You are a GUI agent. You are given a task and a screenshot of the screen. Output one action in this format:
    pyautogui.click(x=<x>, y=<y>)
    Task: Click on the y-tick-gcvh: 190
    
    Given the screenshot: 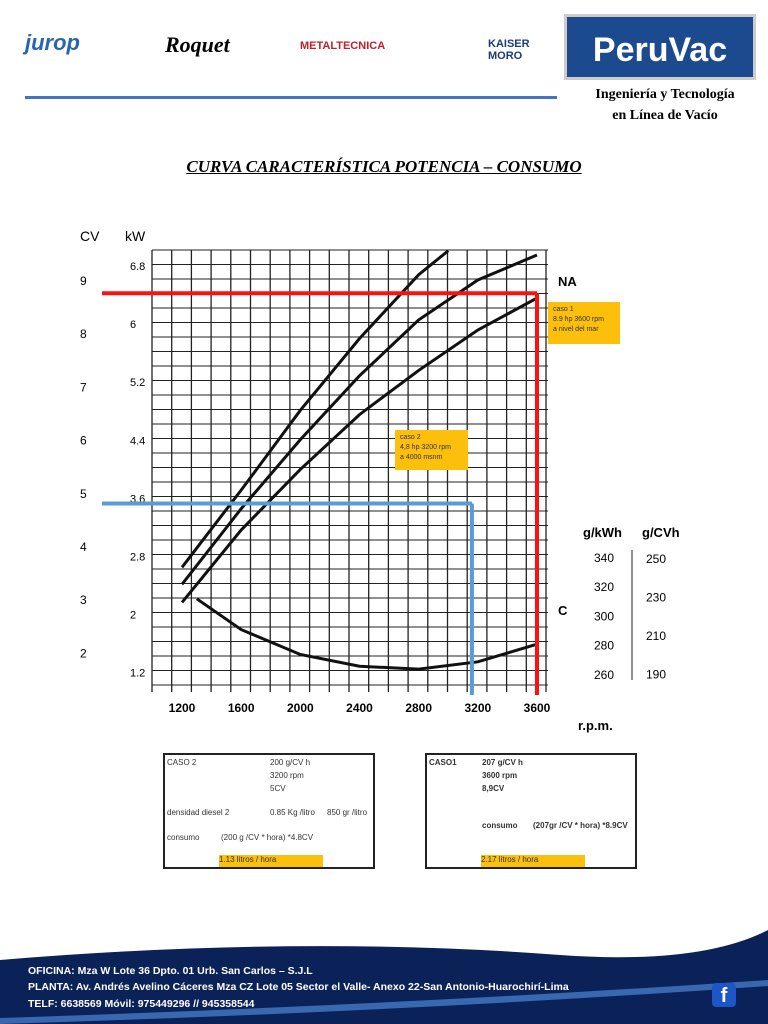 What is the action you would take?
    pyautogui.click(x=656, y=675)
    